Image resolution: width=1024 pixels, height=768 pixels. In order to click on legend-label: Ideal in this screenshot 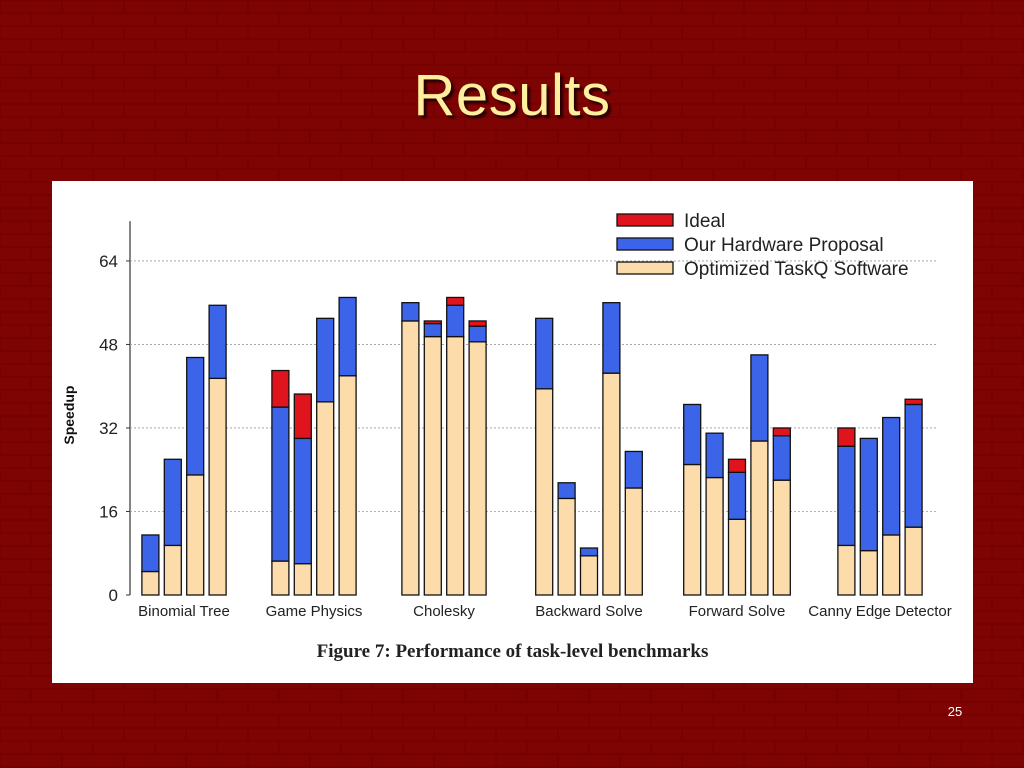, I will do `click(704, 221)`.